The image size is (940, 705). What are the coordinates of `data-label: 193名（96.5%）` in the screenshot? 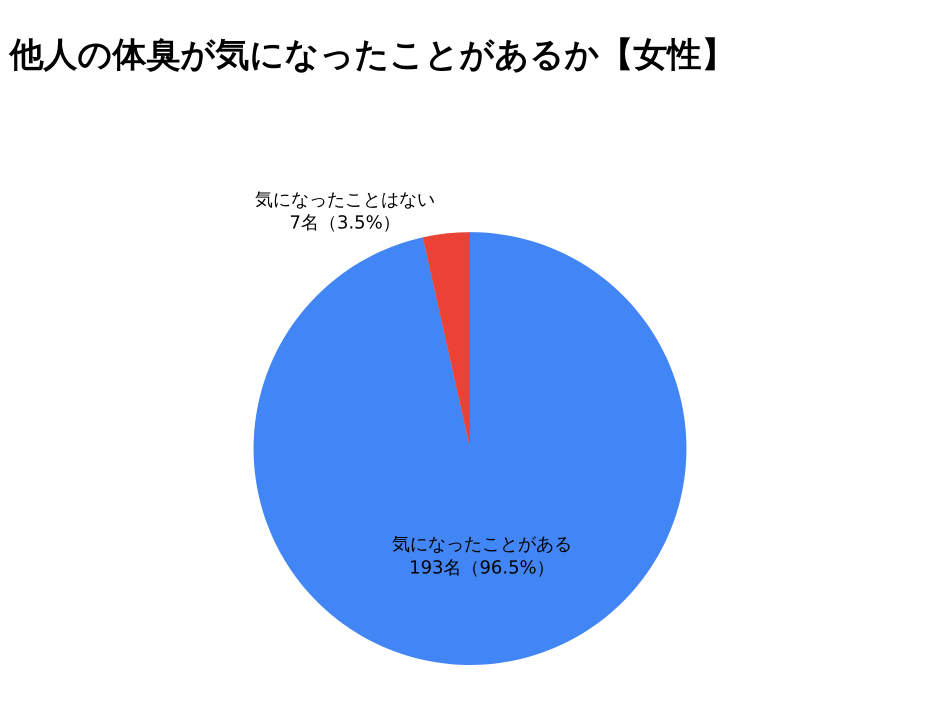 It's located at (482, 567).